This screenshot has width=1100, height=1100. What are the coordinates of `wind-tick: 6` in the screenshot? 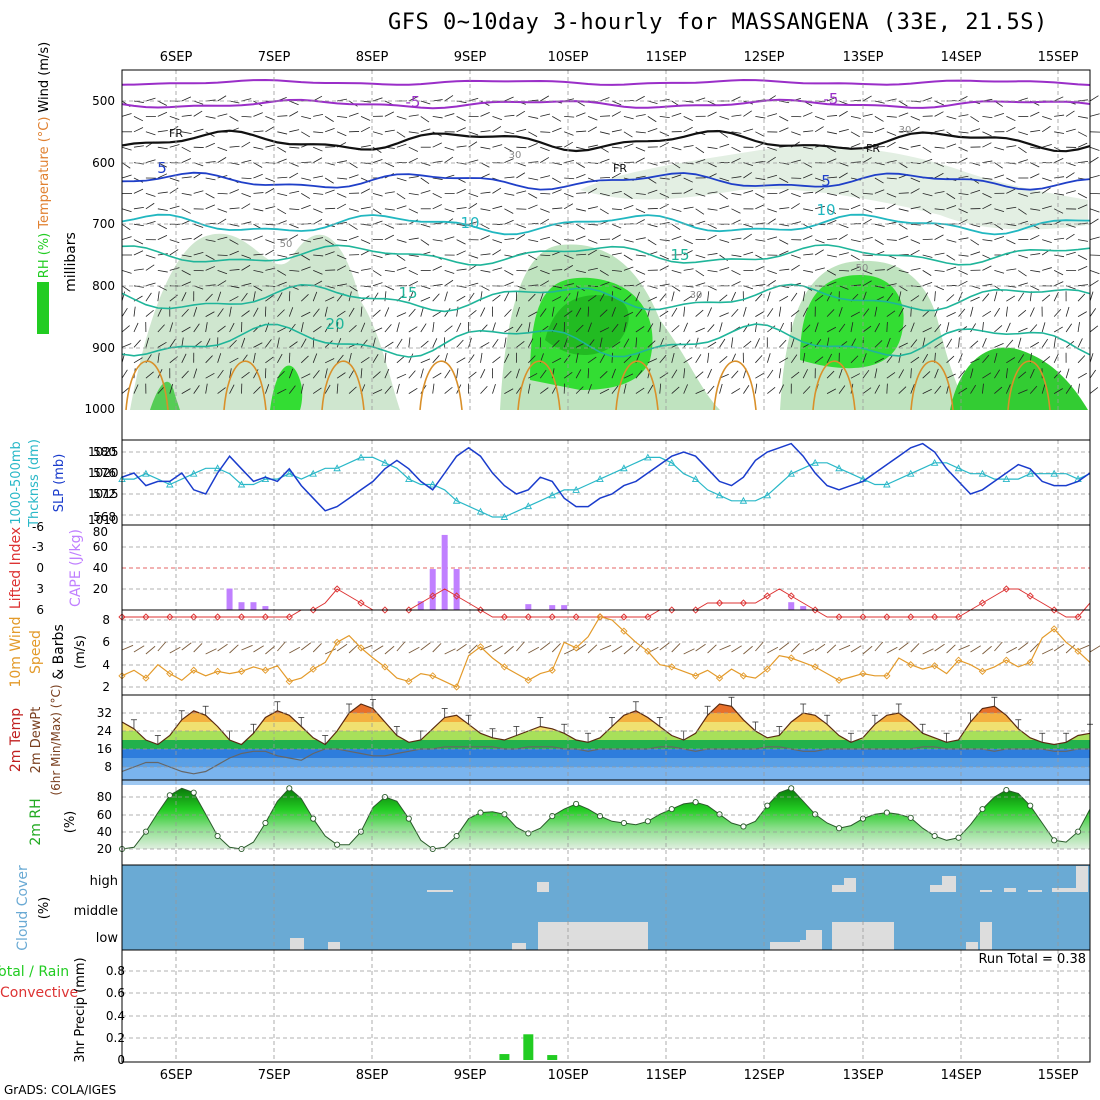 It's located at (106, 642).